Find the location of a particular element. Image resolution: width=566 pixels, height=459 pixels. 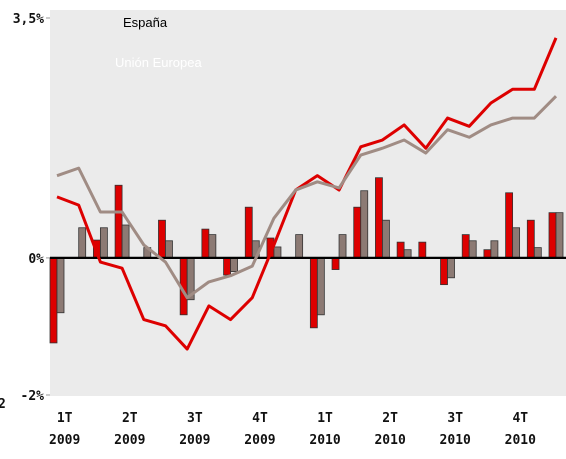

y-tick-label: -2% is located at coordinates (33, 396).